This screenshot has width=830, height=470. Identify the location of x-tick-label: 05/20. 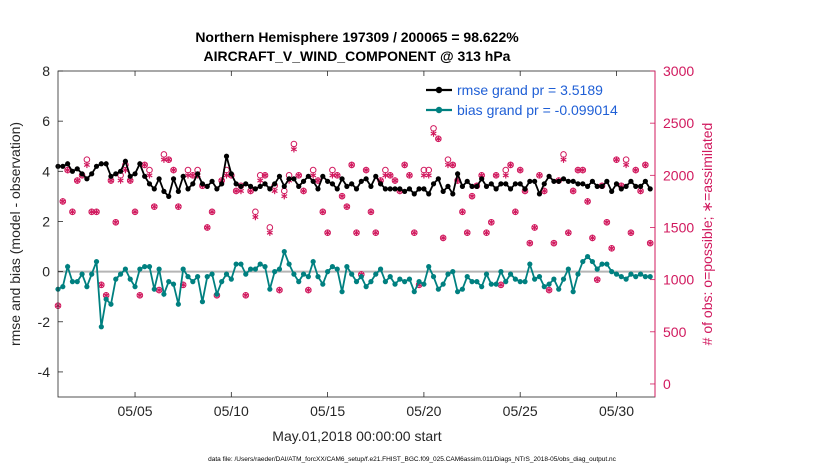
(423, 411).